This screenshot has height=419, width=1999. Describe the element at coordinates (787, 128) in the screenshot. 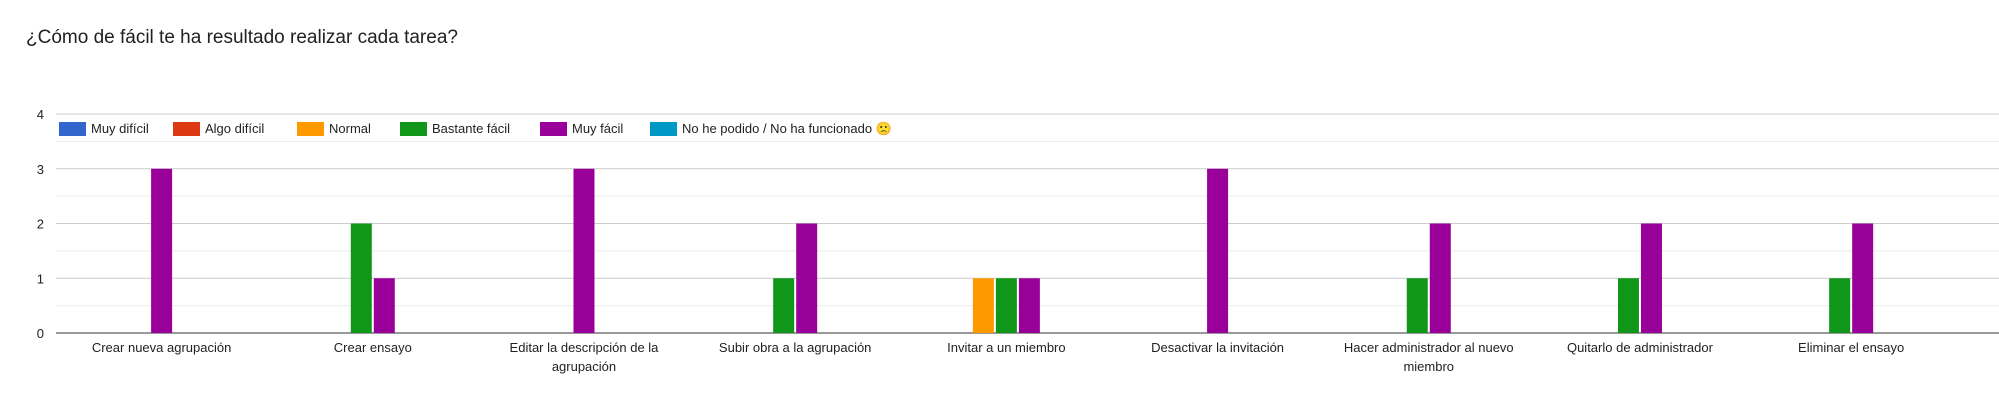

I see `legend-label: No he podido / No ha funcionado 🙁` at that location.